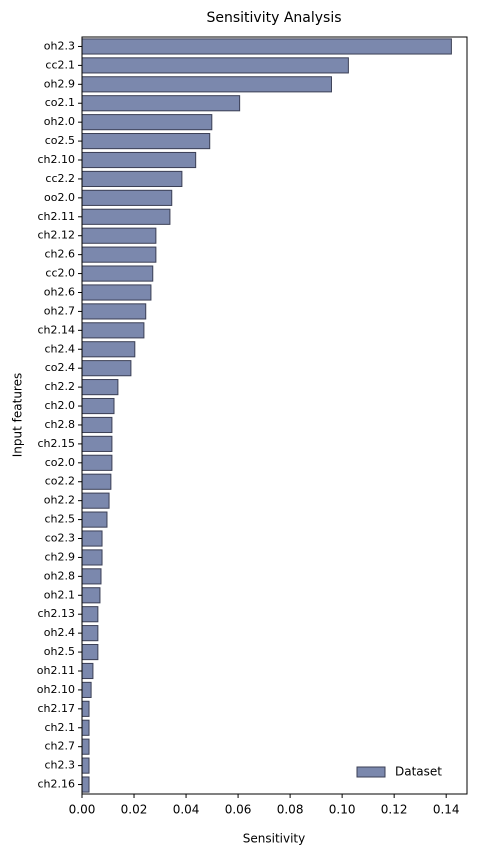  I want to click on y-axis-label: Input features, so click(18, 415).